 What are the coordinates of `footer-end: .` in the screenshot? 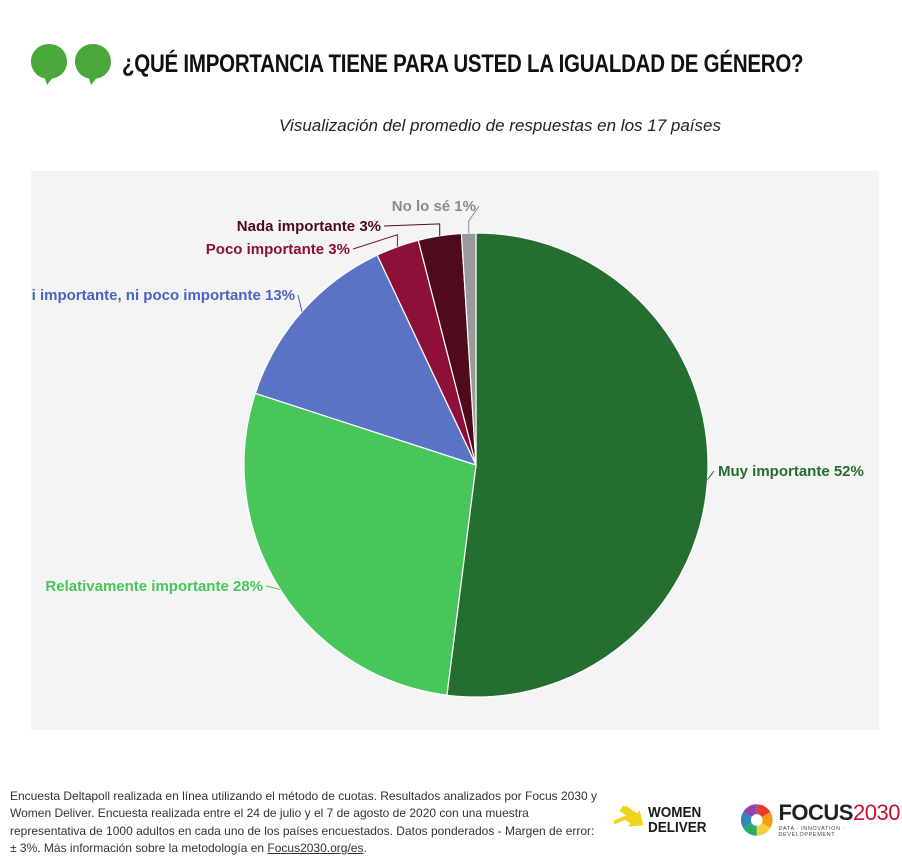 It's located at (365, 848).